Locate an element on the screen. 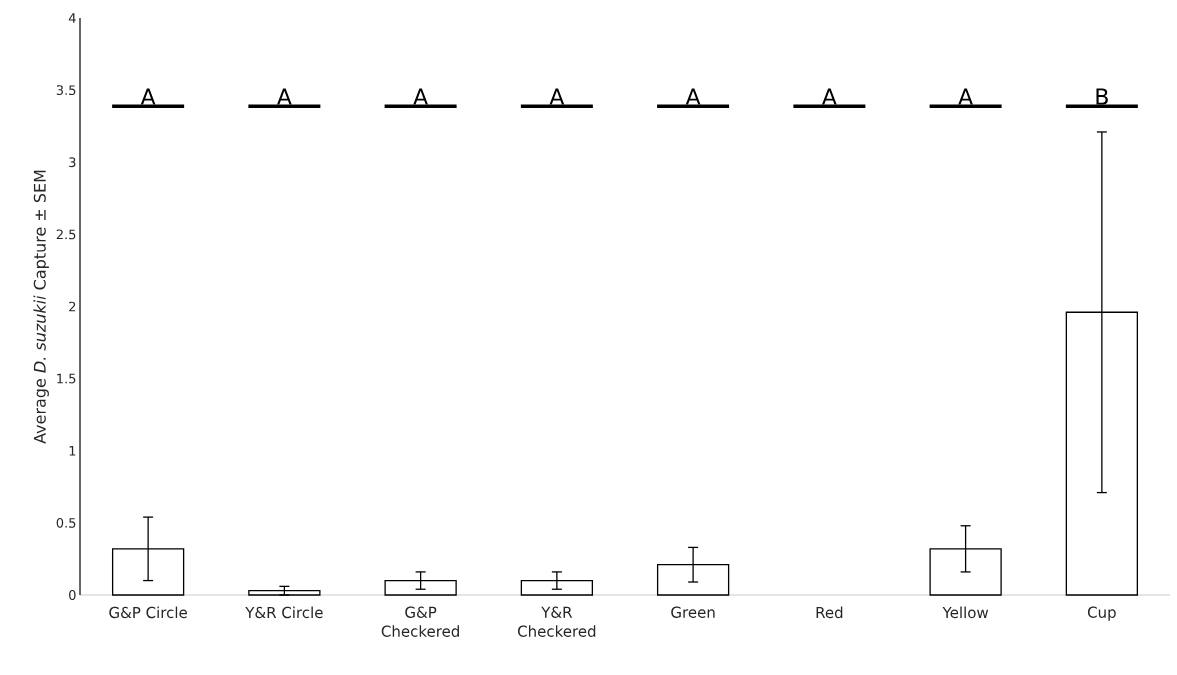  bar is located at coordinates (284, 593).